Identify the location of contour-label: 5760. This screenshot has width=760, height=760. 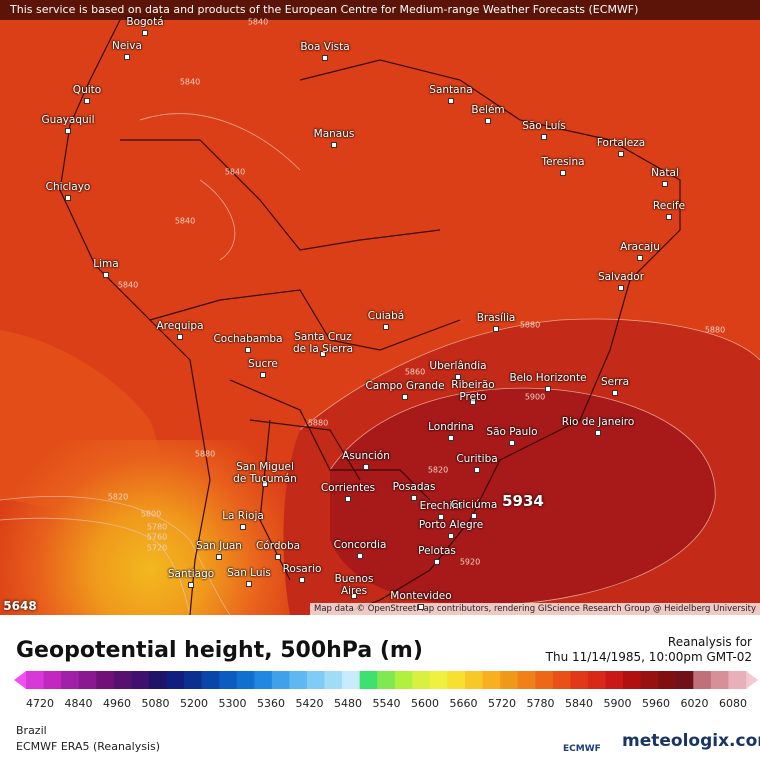
(157, 537).